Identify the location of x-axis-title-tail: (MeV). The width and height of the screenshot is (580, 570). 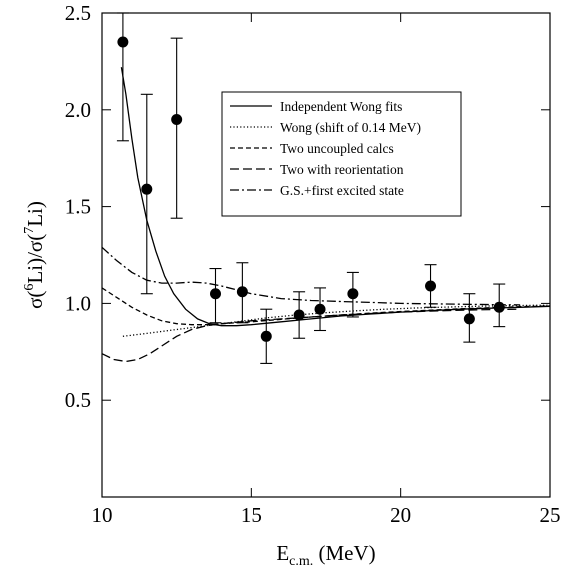
(344, 553).